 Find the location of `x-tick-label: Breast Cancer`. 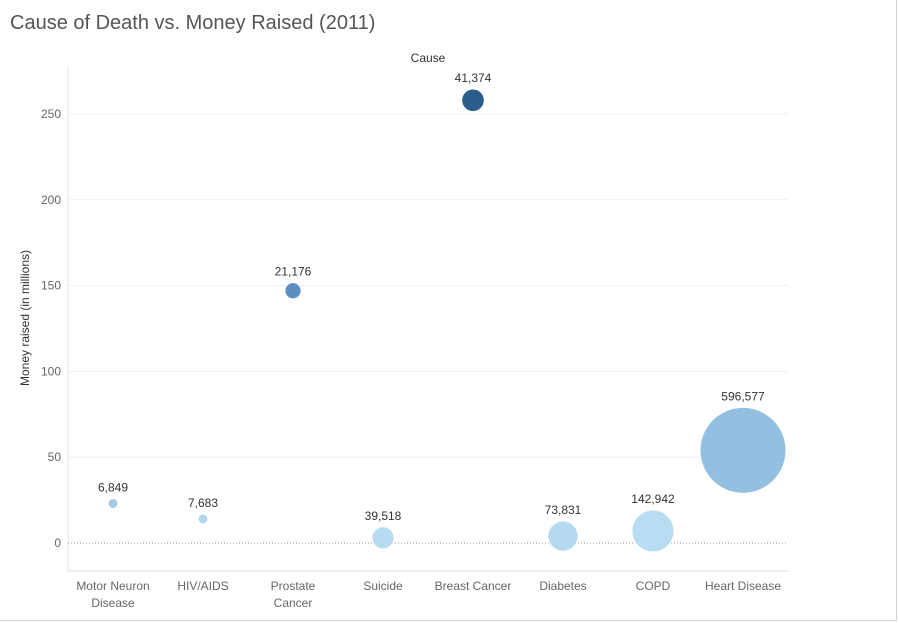

x-tick-label: Breast Cancer is located at coordinates (473, 586).